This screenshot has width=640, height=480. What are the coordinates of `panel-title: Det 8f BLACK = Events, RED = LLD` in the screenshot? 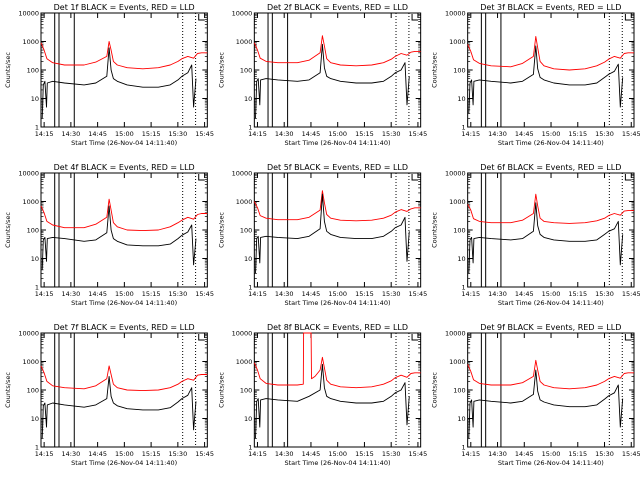 It's located at (337, 327).